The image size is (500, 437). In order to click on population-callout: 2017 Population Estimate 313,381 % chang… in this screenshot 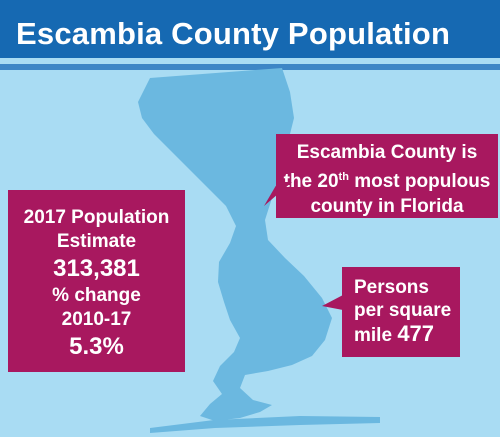, I will do `click(96, 281)`.